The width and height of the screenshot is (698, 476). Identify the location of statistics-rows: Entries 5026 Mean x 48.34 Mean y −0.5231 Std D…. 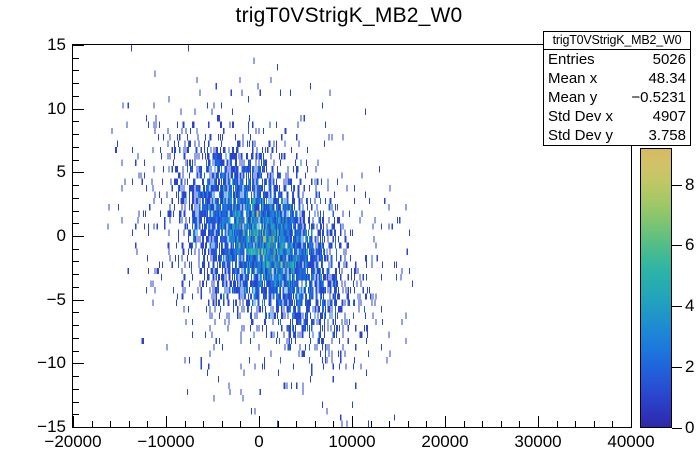
(617, 97).